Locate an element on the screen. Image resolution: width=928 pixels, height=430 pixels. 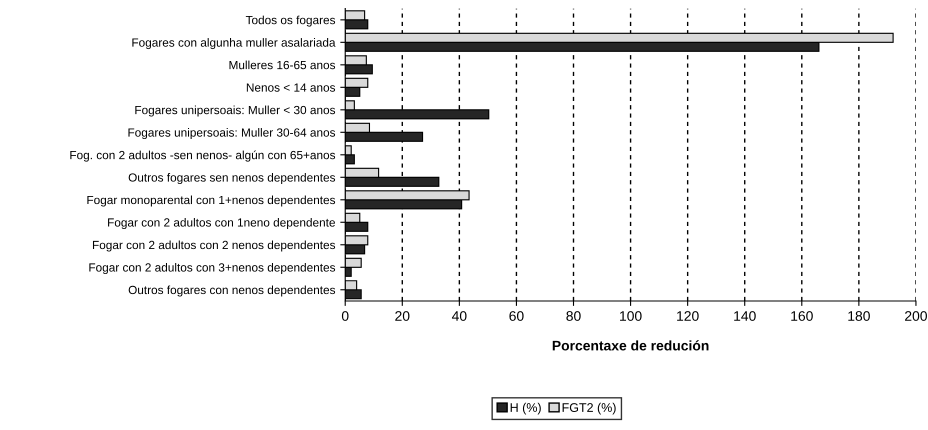
legend-label: FGT2 (%) is located at coordinates (589, 408).